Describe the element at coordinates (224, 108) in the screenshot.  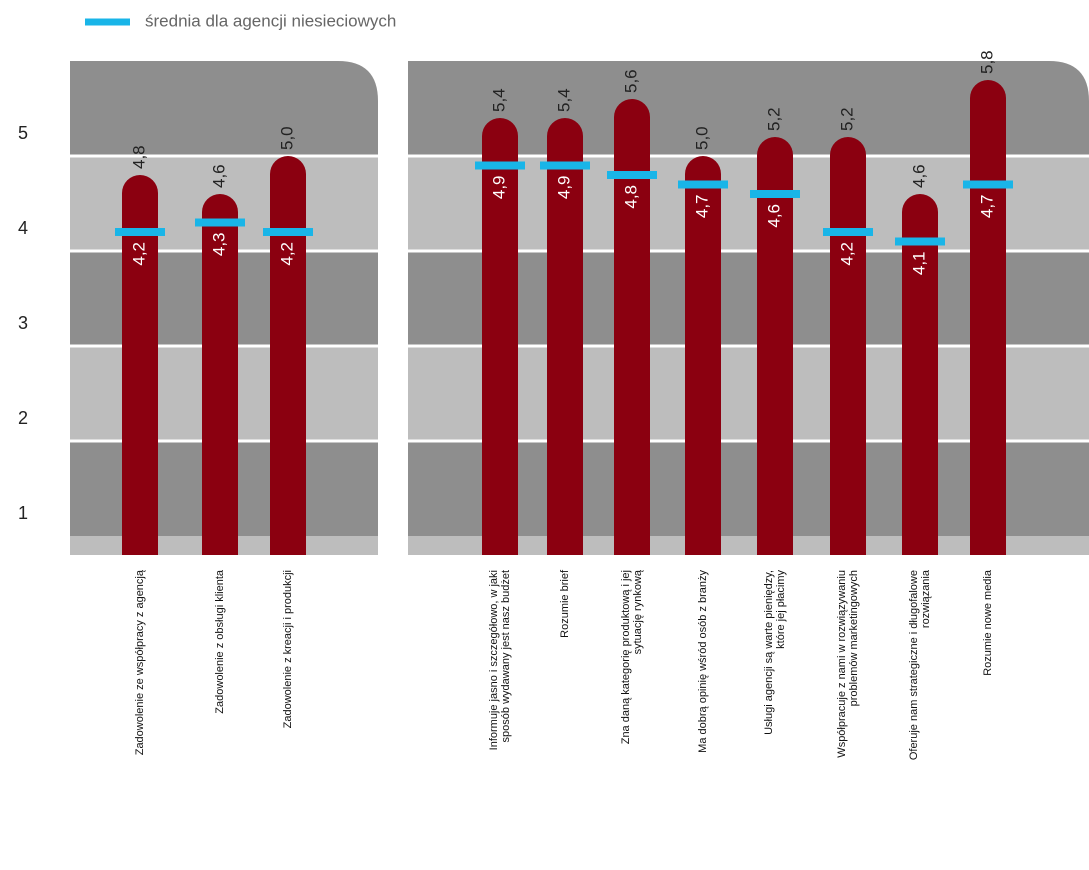
I see `band` at that location.